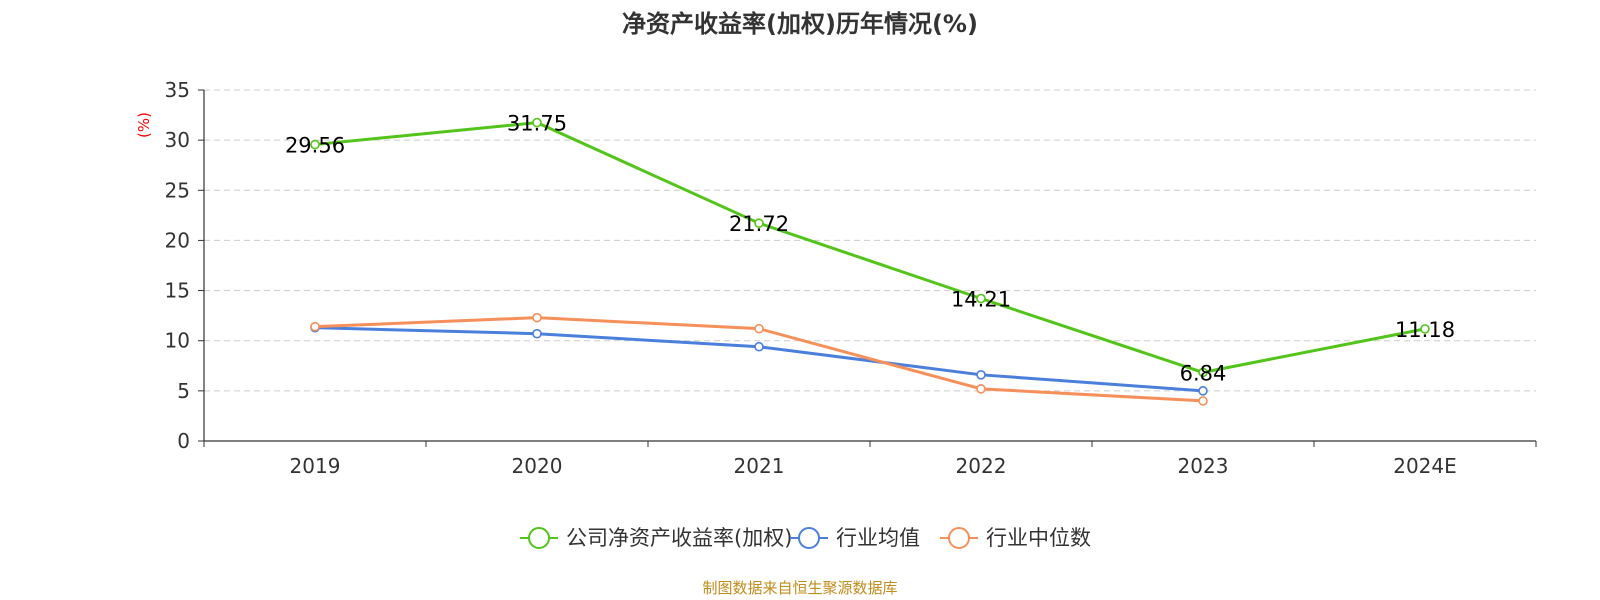 Image resolution: width=1600 pixels, height=600 pixels. What do you see at coordinates (183, 441) in the screenshot?
I see `y-tick-label: 0` at bounding box center [183, 441].